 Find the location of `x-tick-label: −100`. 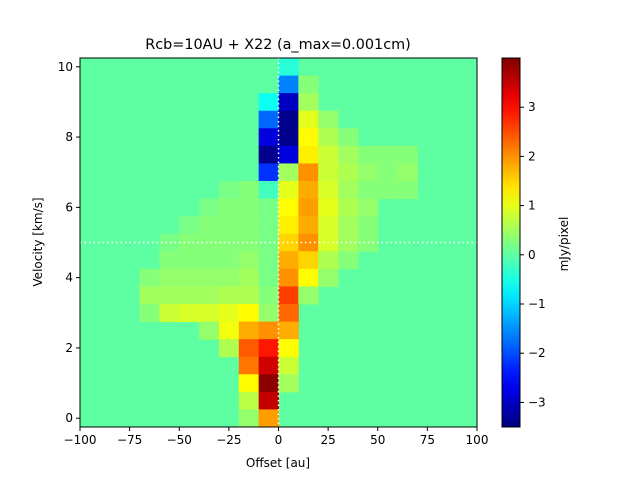

x-tick-label: −100 is located at coordinates (80, 440).